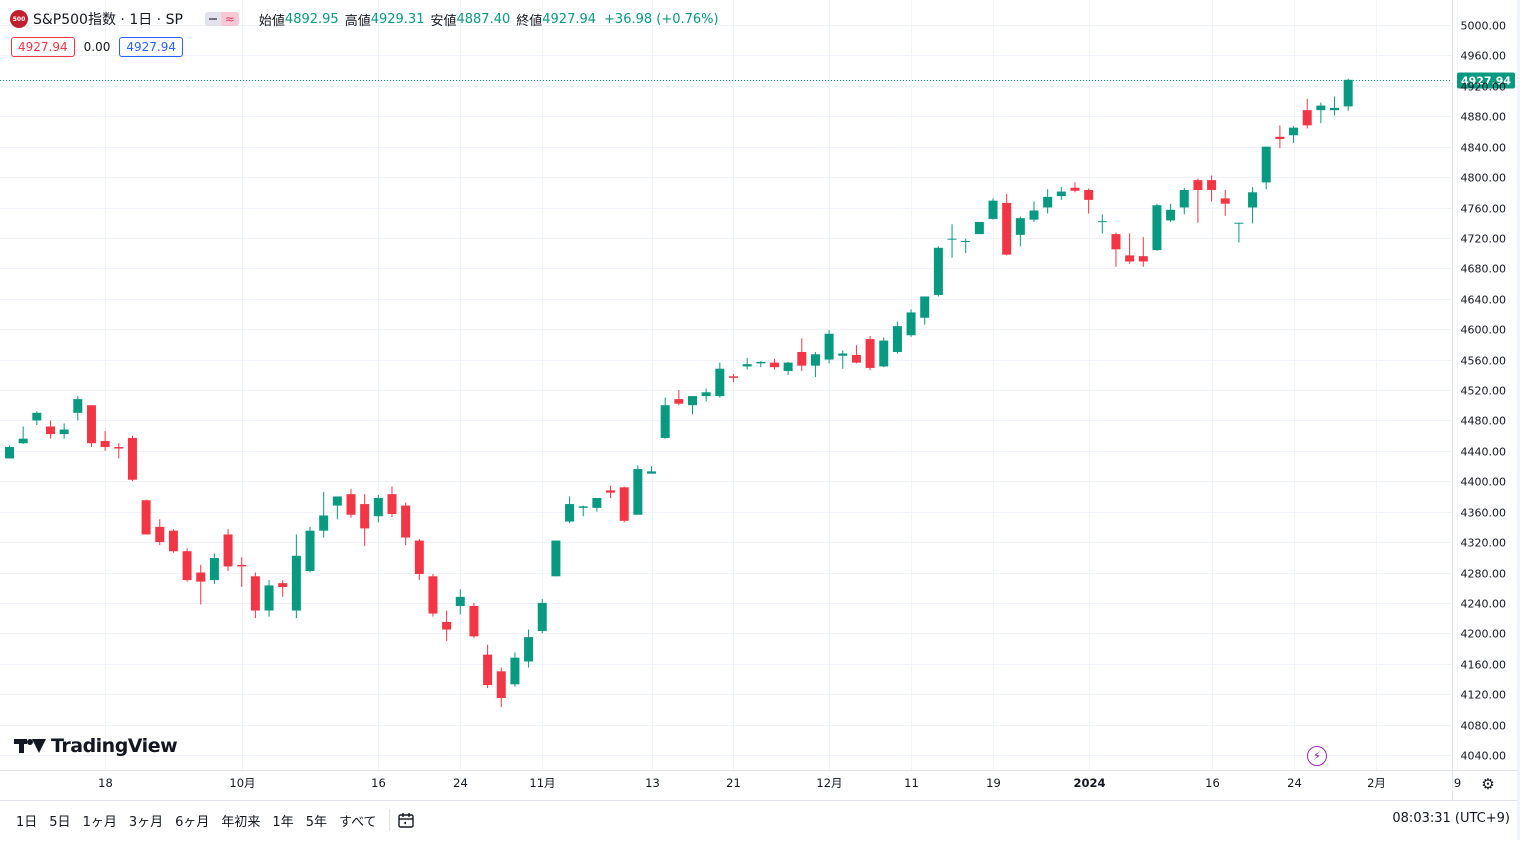  Describe the element at coordinates (271, 21) in the screenshot. I see `open-label: 始値` at that location.